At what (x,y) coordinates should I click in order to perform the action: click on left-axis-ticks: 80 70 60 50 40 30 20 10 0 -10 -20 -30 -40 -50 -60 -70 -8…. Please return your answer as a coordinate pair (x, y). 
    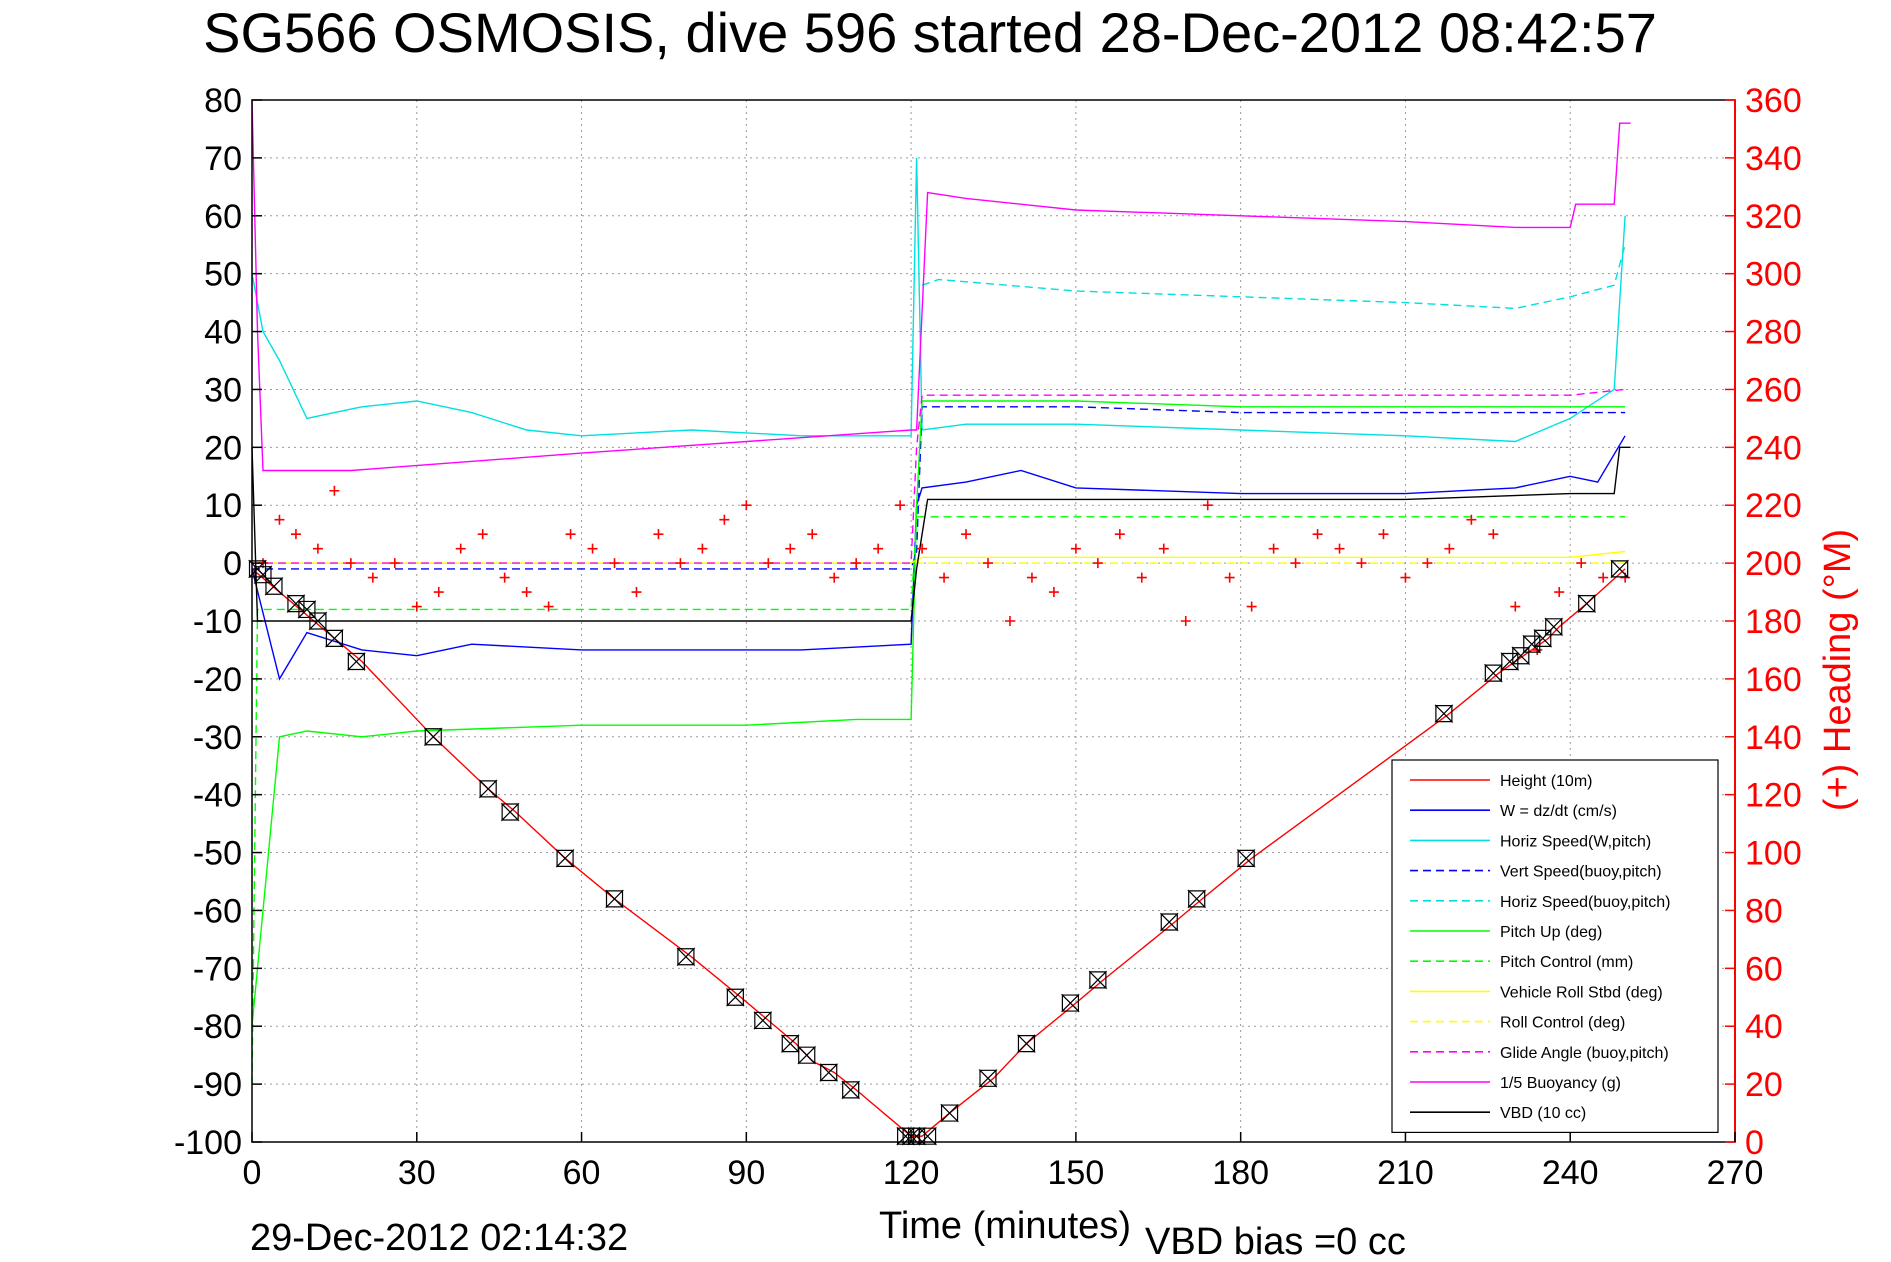
    Looking at the image, I should click on (218, 622).